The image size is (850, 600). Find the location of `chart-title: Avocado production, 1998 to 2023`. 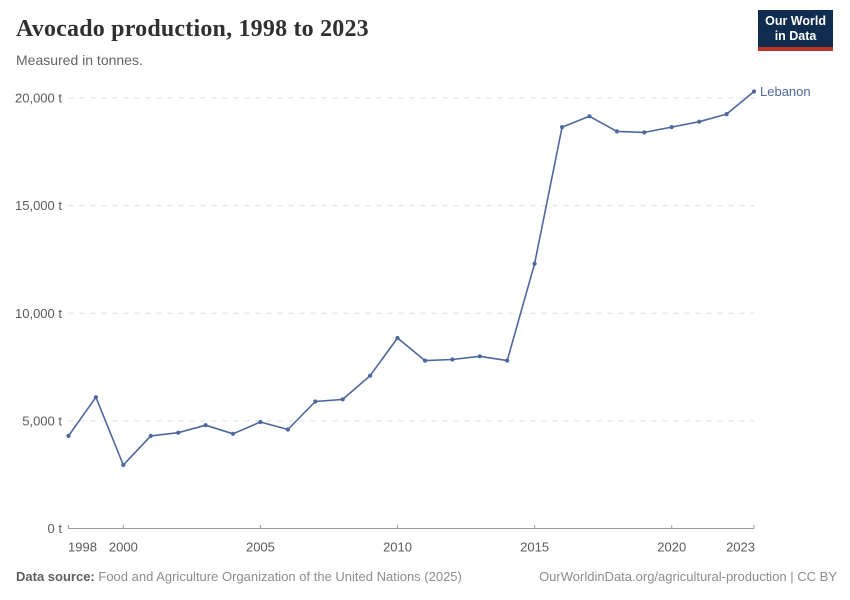

chart-title: Avocado production, 1998 to 2023 is located at coordinates (192, 29).